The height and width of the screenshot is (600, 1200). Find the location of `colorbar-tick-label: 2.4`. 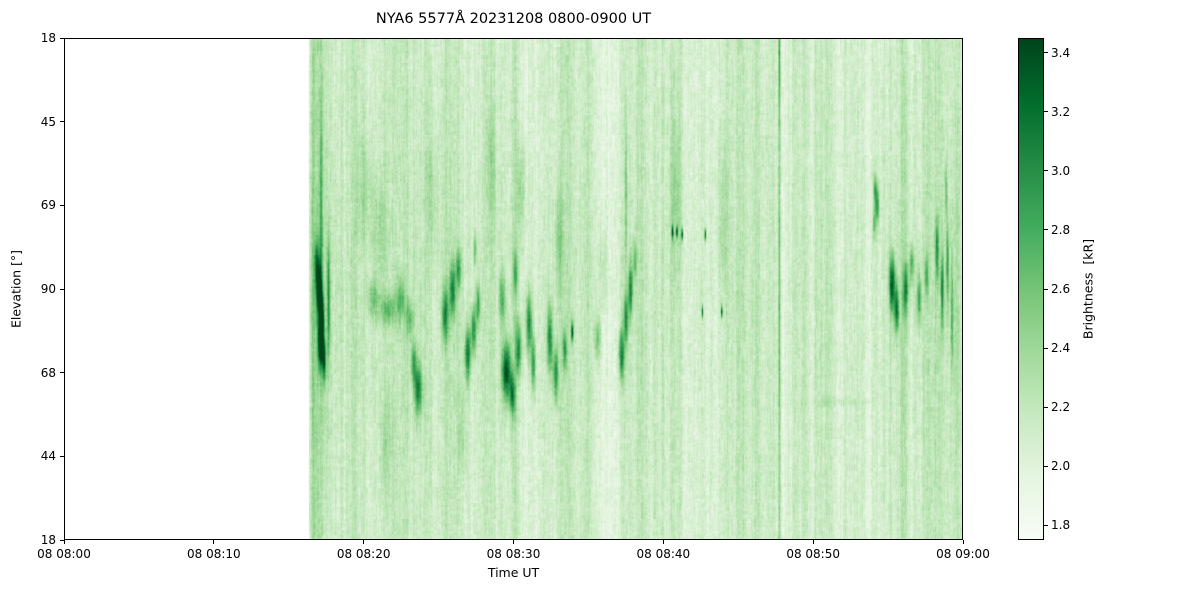

colorbar-tick-label: 2.4 is located at coordinates (1061, 348).